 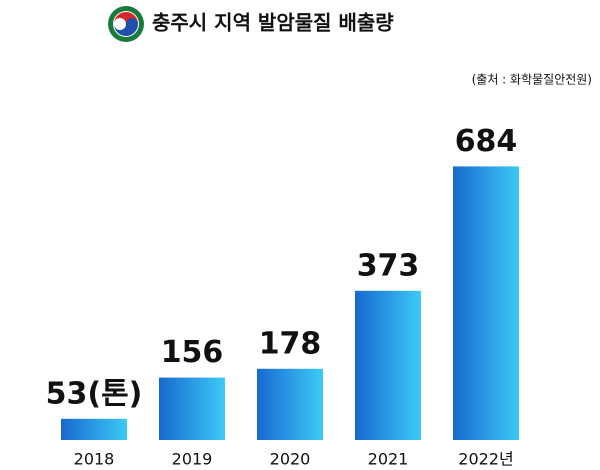 I want to click on value-label: 156, so click(x=192, y=352).